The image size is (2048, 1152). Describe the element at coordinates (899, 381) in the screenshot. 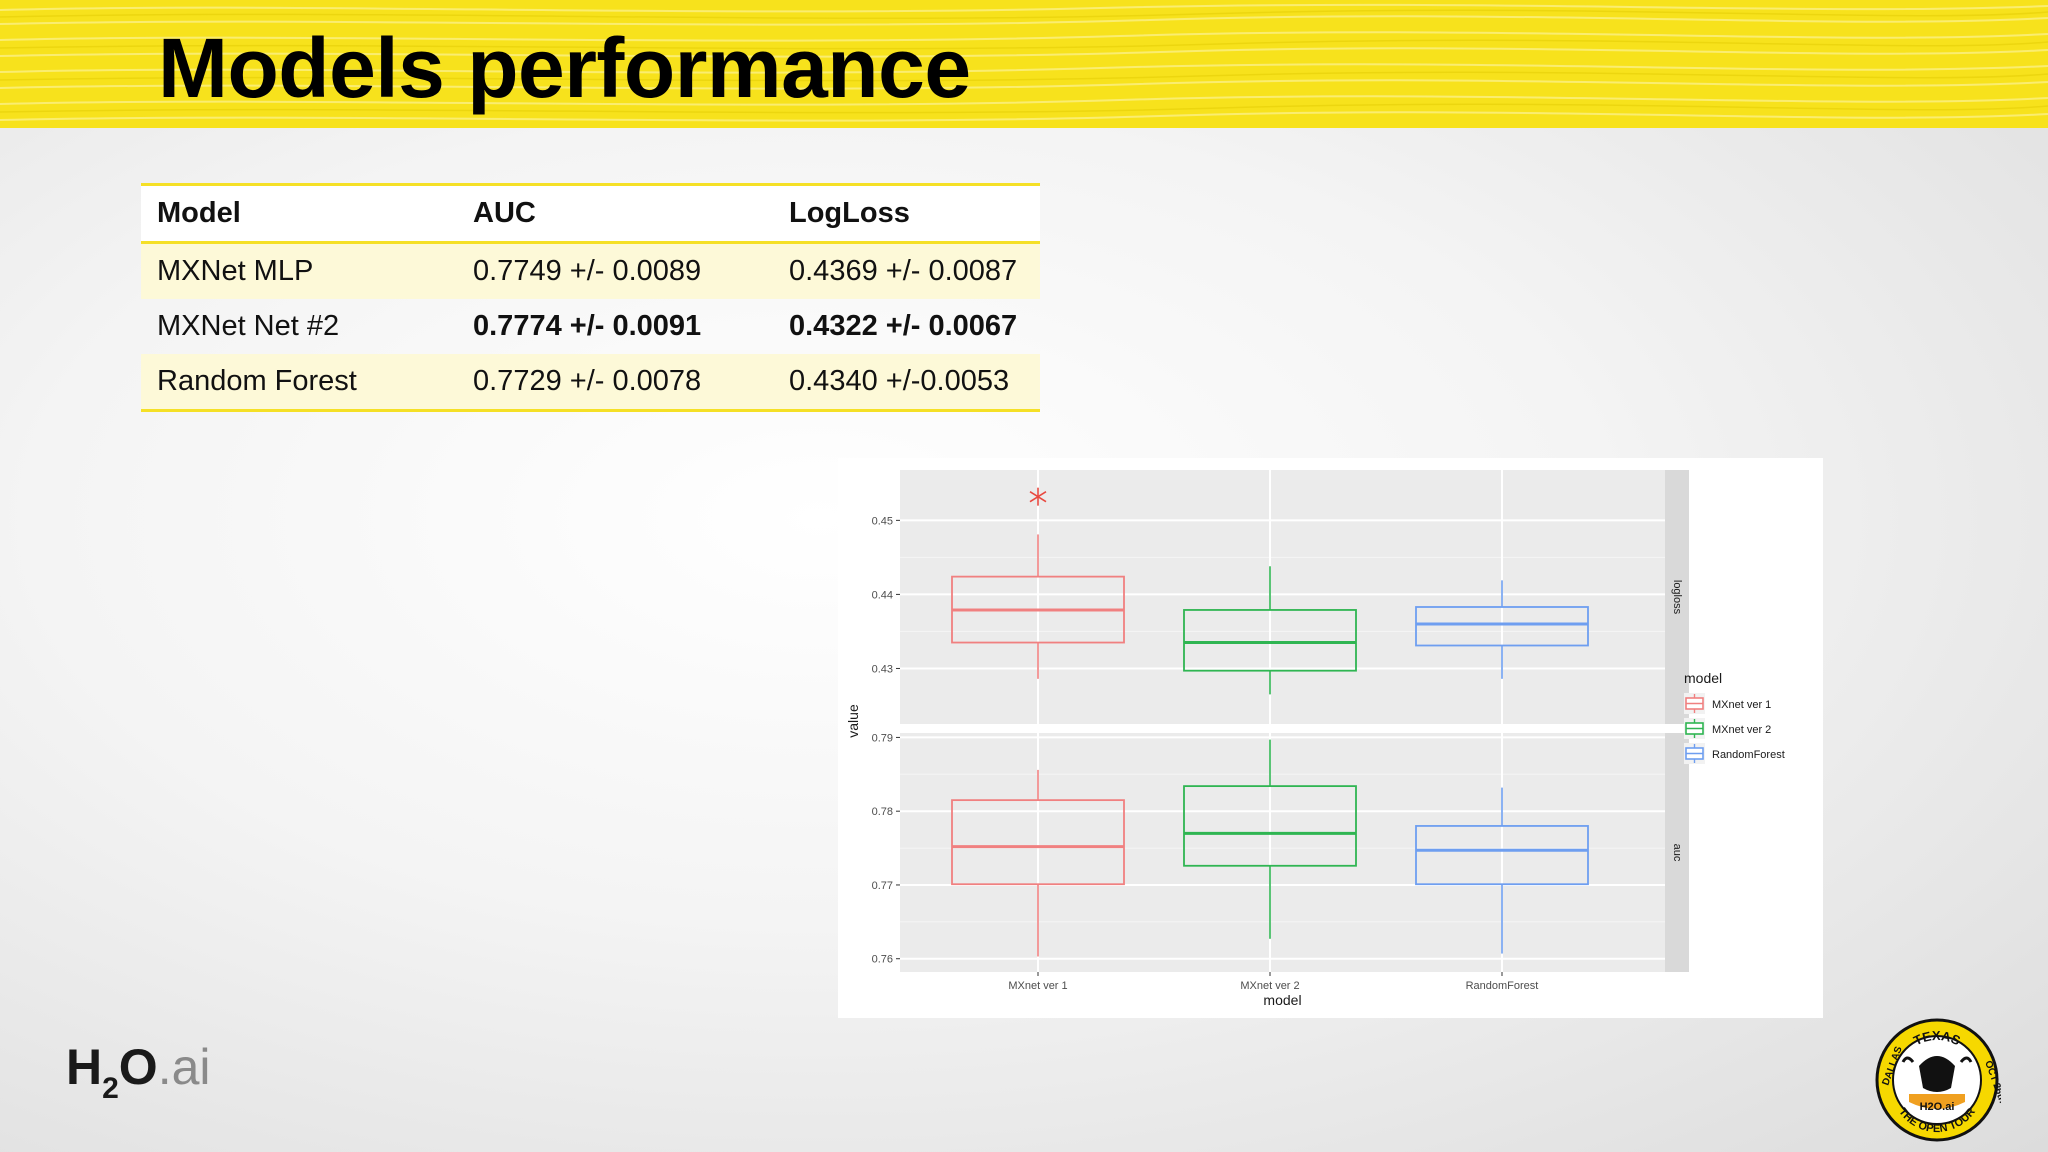

I see `cell-logloss: 0.4340 +/-0.0053` at that location.